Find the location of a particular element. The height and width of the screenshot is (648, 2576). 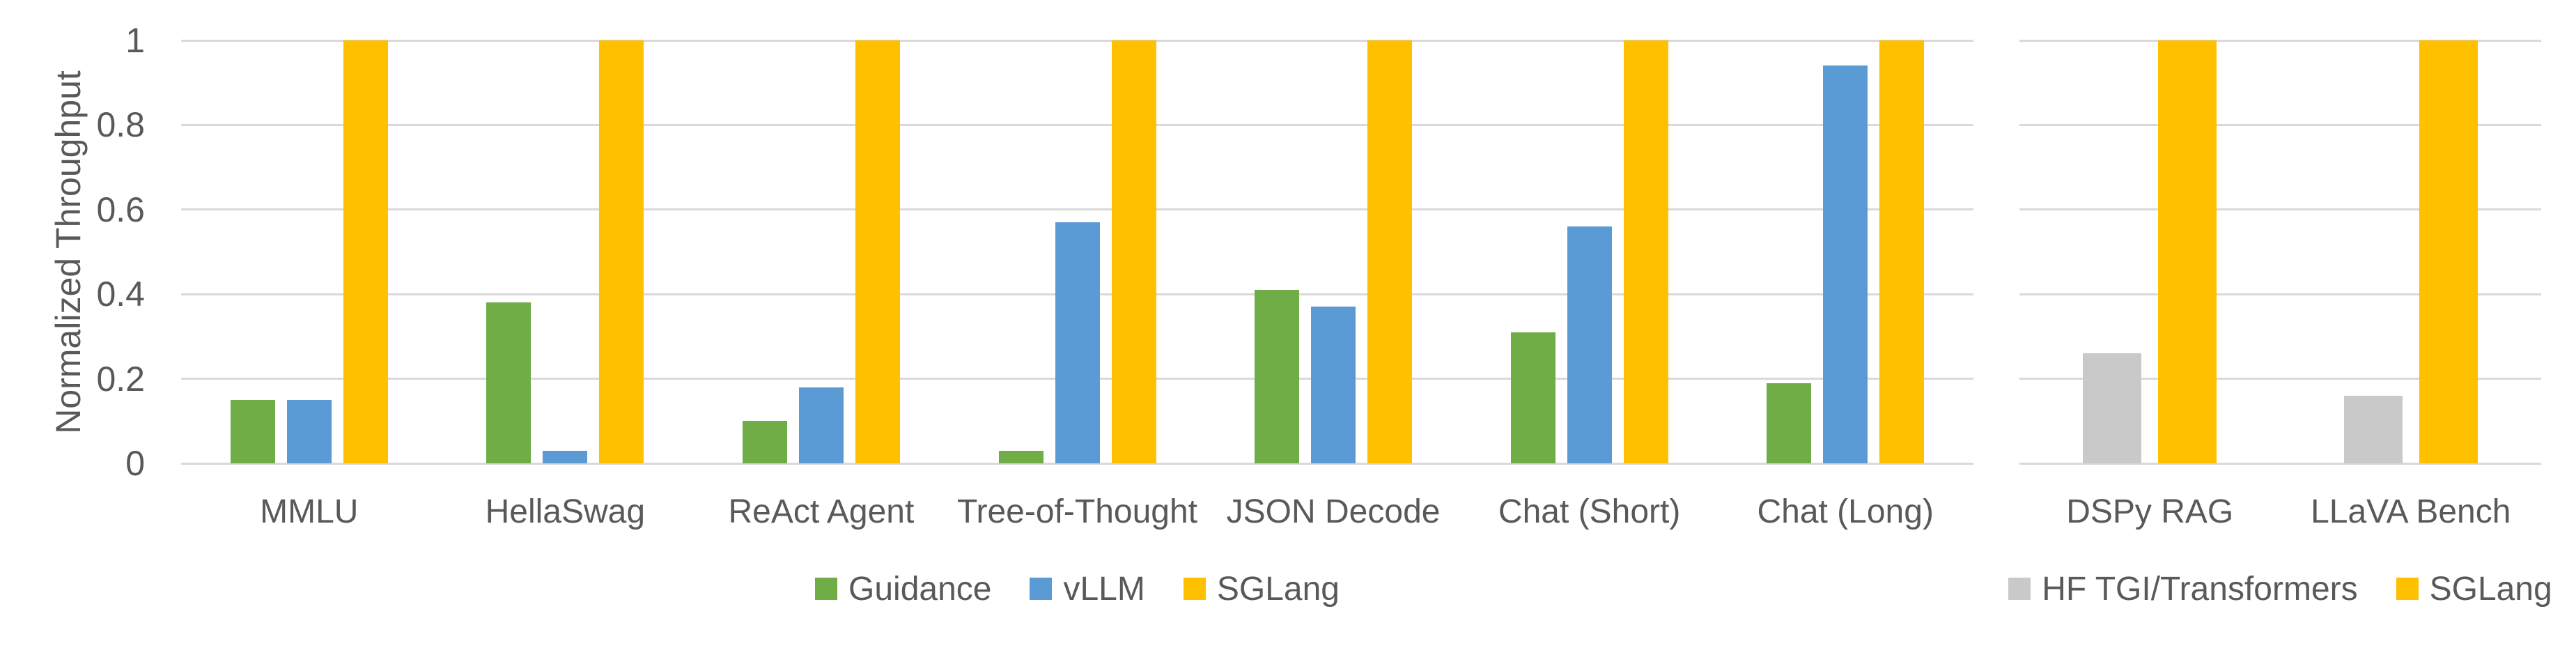

bar-sglang-chat-long is located at coordinates (1902, 251).